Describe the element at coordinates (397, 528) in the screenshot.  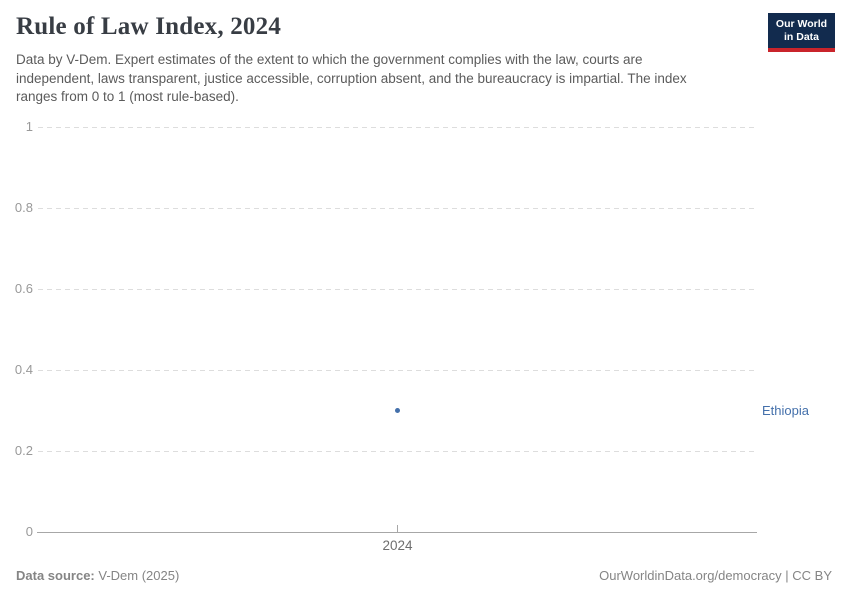
I see `x-tick` at that location.